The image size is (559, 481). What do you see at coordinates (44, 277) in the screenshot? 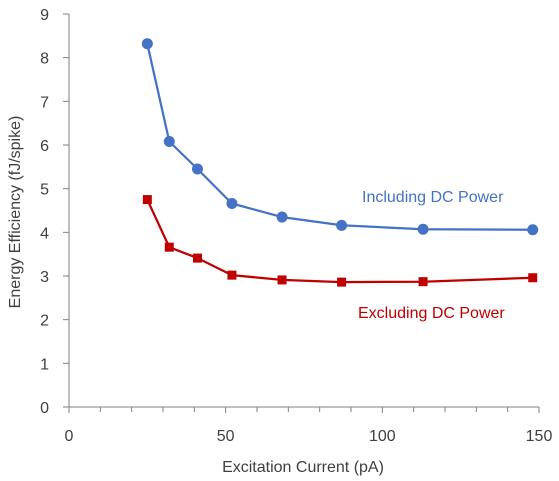
I see `y-tick-label: 3` at bounding box center [44, 277].